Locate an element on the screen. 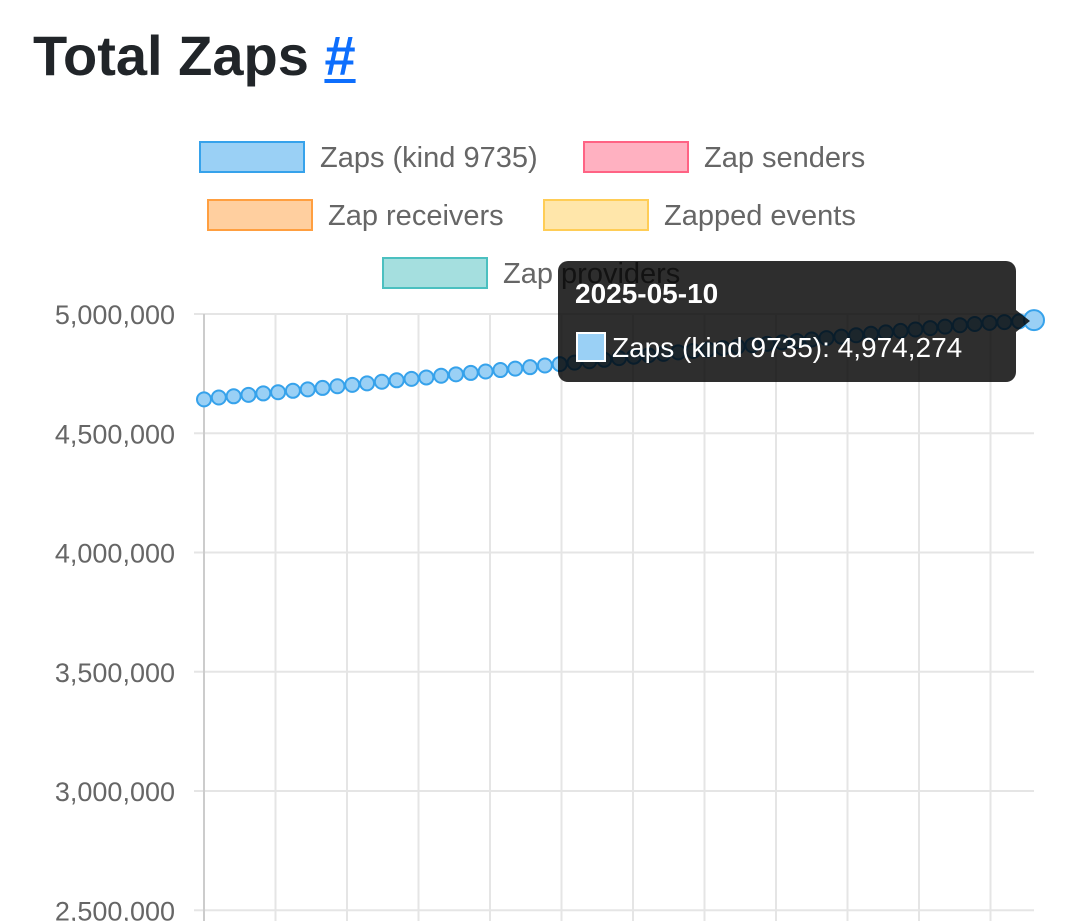  y-tick-label: 3,500,000 is located at coordinates (115, 673).